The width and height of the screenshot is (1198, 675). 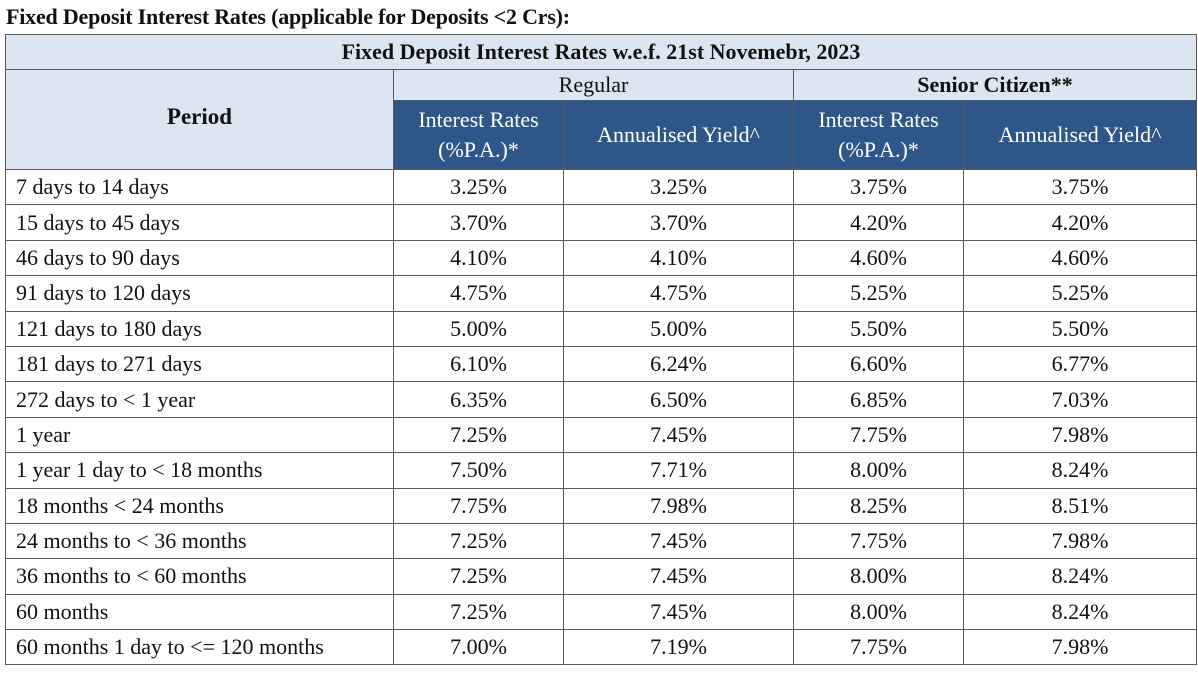 I want to click on period-cell: 60 months, so click(x=199, y=612).